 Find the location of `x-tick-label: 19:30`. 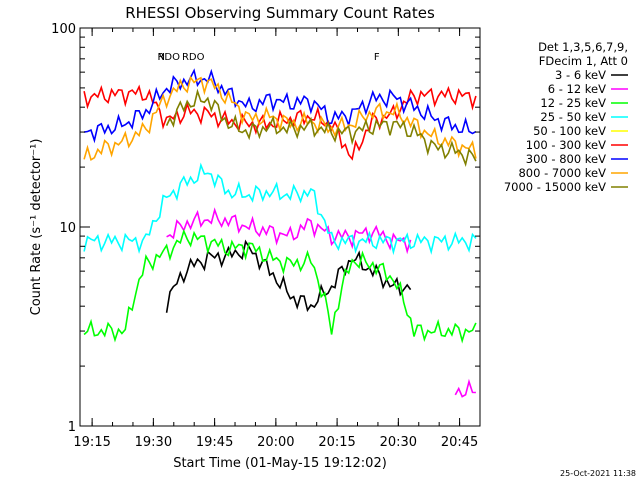

x-tick-label: 19:30 is located at coordinates (153, 442).